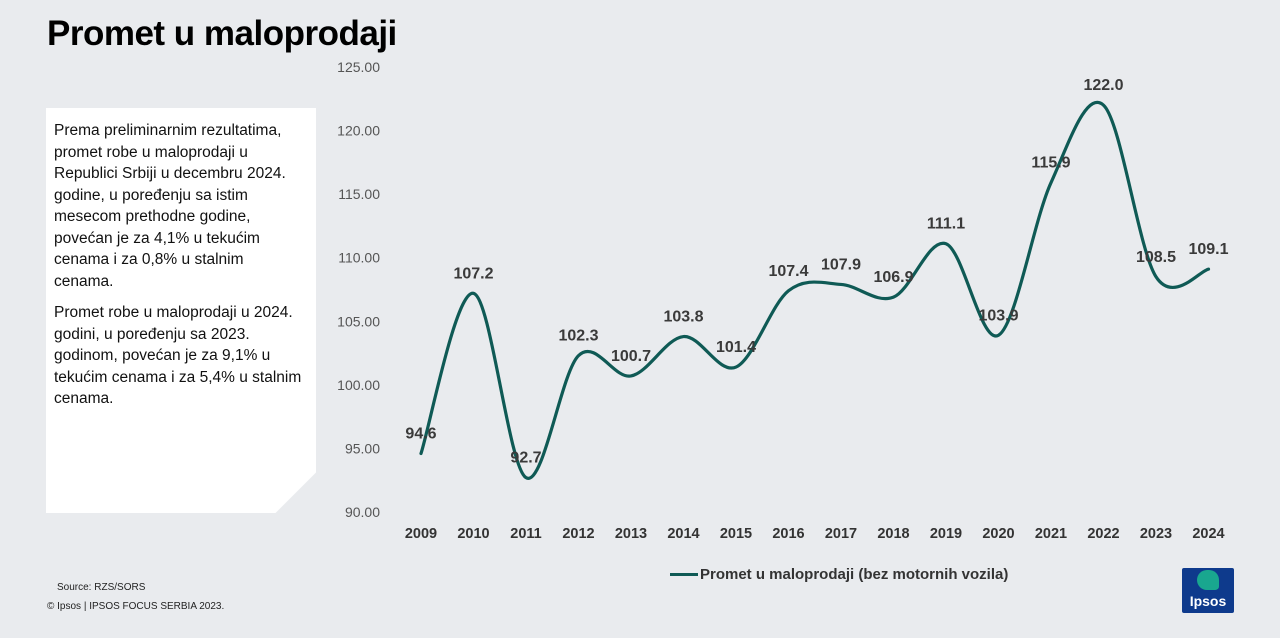 Image resolution: width=1280 pixels, height=638 pixels. Describe the element at coordinates (631, 534) in the screenshot. I see `x-tick-label: 2013` at that location.